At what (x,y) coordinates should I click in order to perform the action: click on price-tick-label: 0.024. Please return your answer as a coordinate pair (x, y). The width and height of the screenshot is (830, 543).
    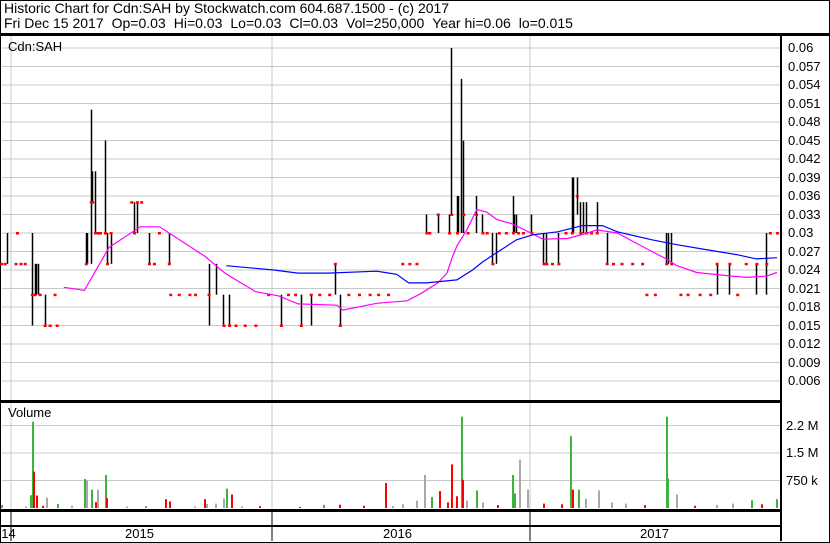
    Looking at the image, I should click on (804, 269).